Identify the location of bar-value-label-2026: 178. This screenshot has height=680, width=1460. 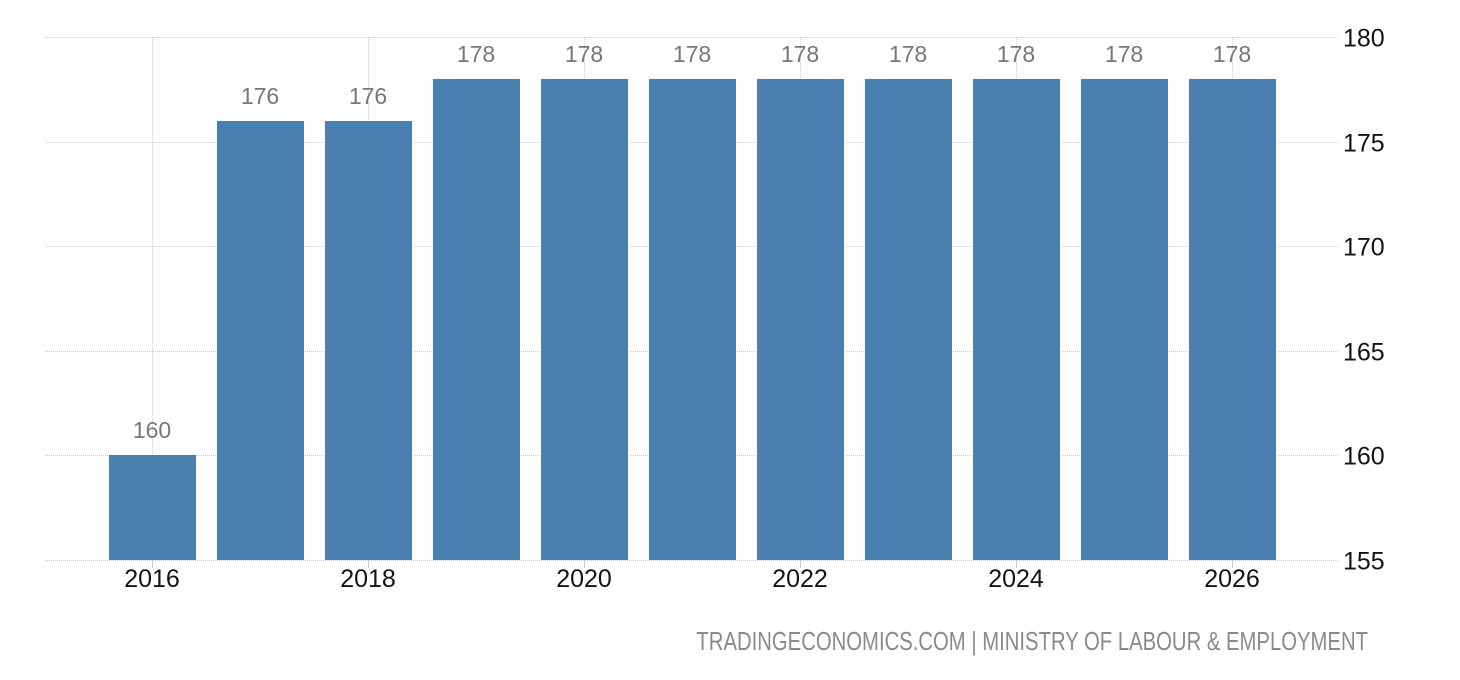
(1232, 53).